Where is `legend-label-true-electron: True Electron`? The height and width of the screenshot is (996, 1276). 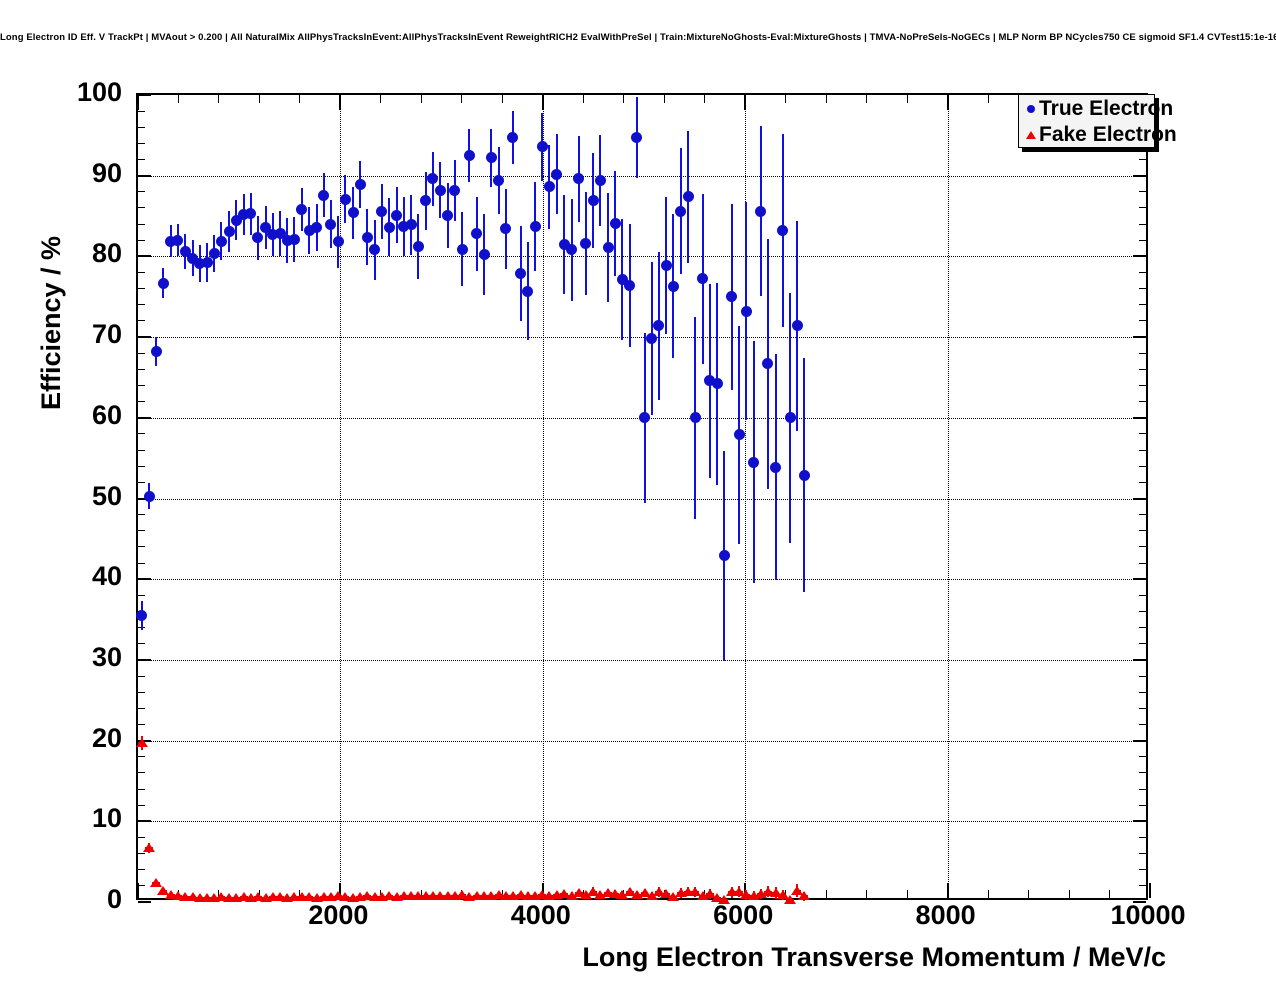
legend-label-true-electron: True Electron is located at coordinates (1106, 108).